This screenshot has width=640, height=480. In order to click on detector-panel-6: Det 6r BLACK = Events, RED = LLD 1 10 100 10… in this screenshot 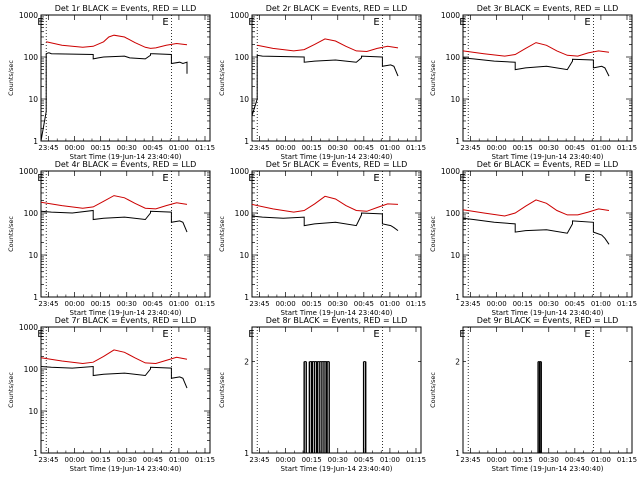, I will do `click(533, 238)`.